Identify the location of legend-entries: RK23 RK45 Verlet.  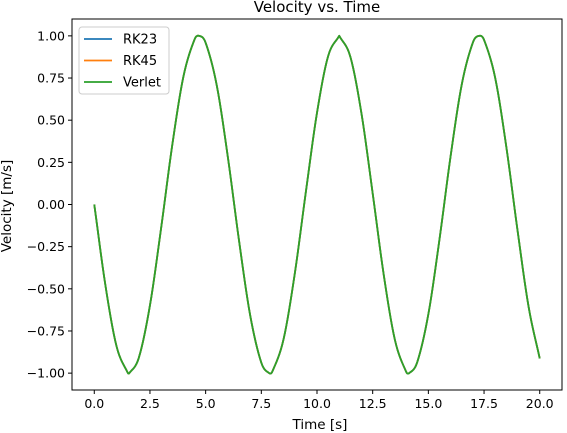
(122, 62).